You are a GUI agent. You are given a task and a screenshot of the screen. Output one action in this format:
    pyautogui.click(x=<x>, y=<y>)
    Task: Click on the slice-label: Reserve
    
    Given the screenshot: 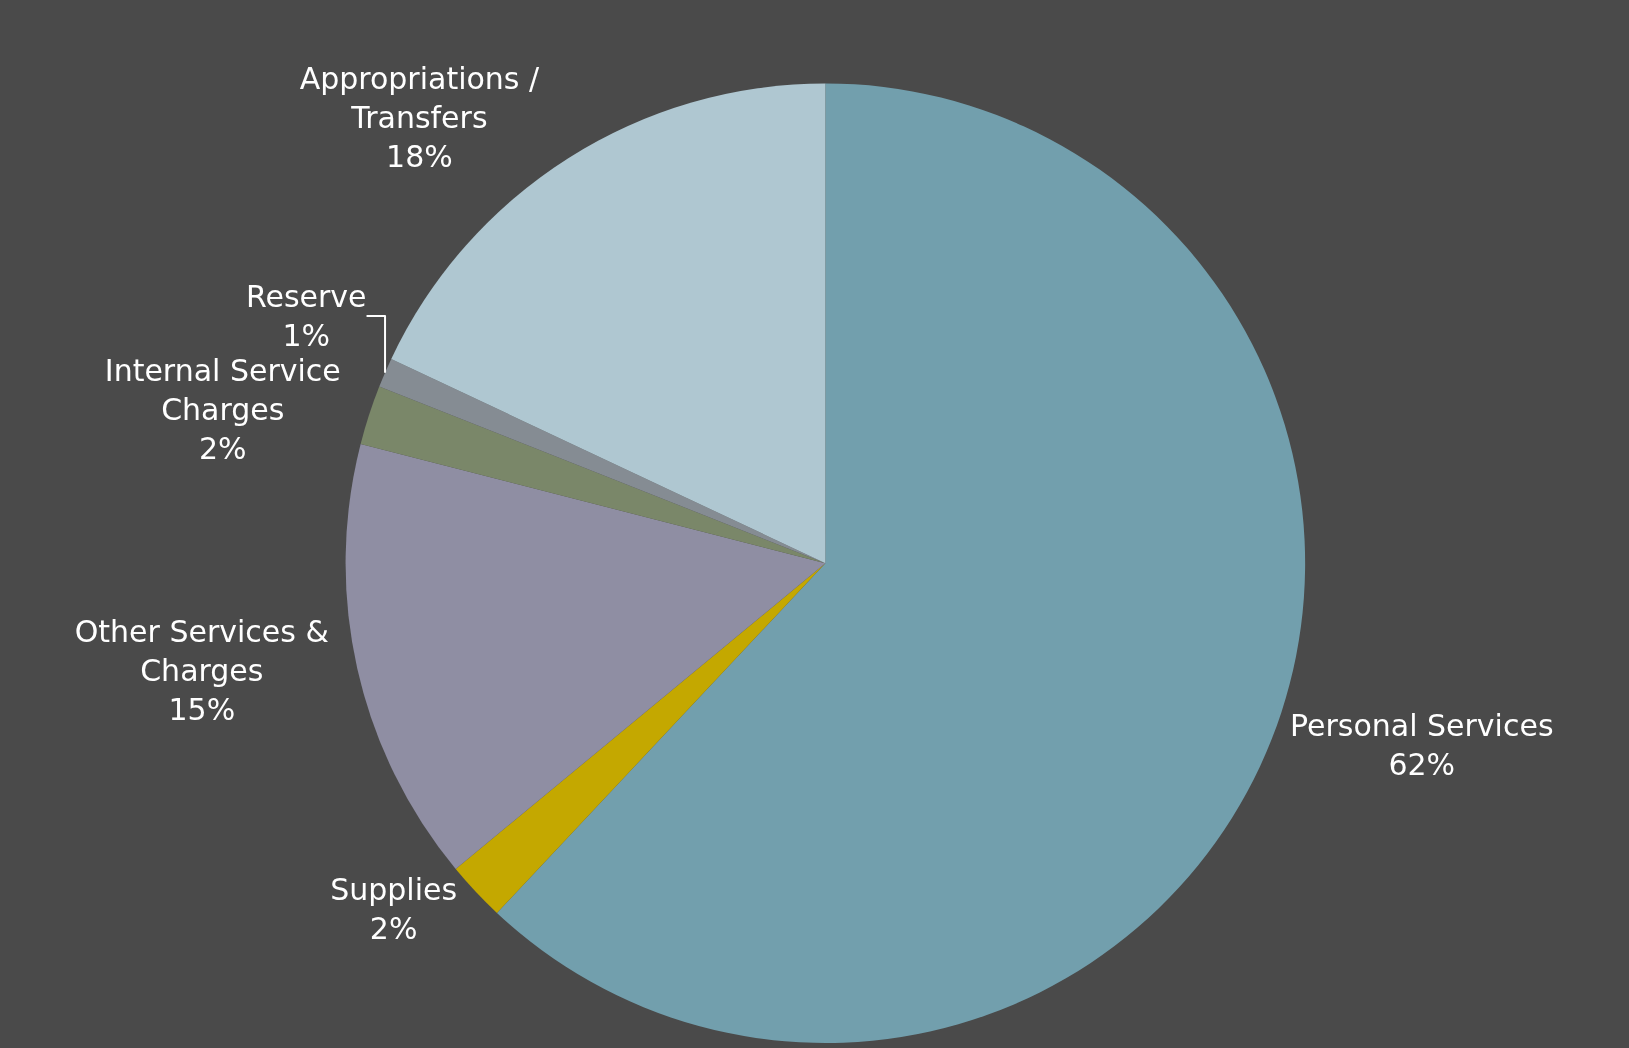 What is the action you would take?
    pyautogui.click(x=306, y=297)
    